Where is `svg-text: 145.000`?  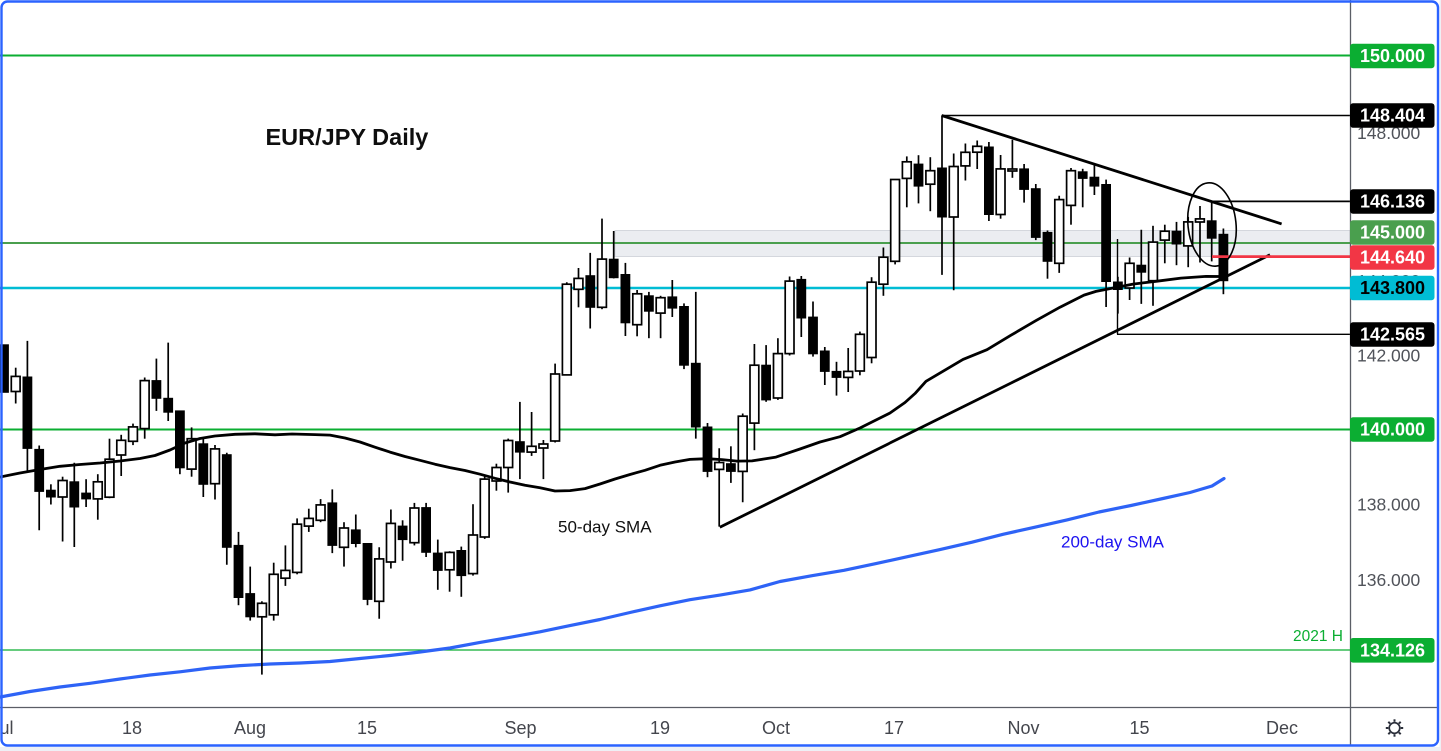 svg-text: 145.000 is located at coordinates (1392, 233).